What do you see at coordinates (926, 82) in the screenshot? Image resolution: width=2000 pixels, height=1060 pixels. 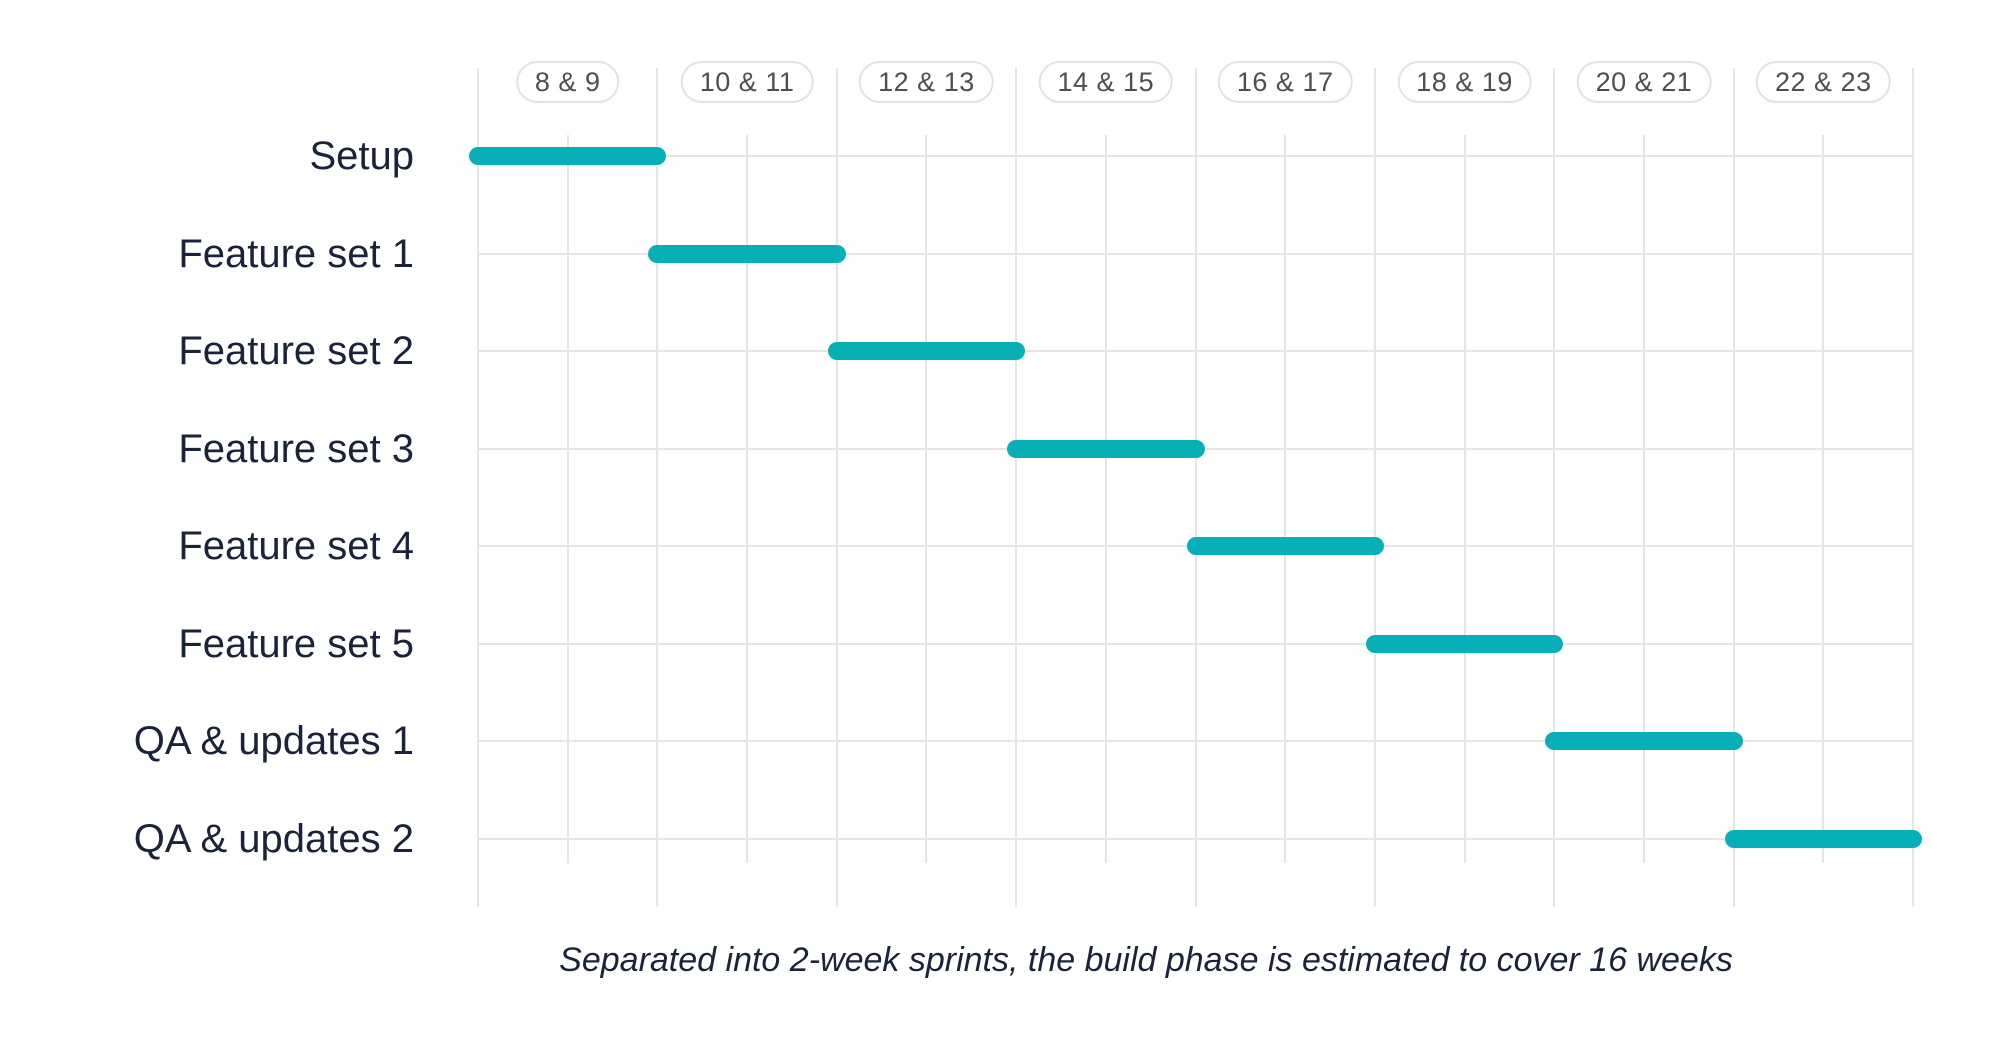 I see `sprint-header-pill: 12 & 13` at bounding box center [926, 82].